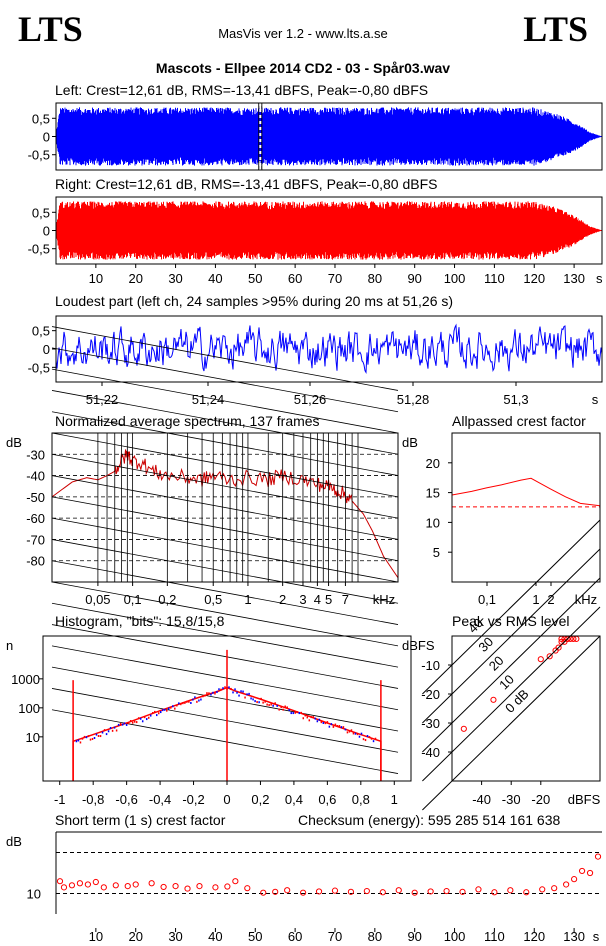  Describe the element at coordinates (213, 599) in the screenshot. I see `x-tick-label: 0,5` at that location.